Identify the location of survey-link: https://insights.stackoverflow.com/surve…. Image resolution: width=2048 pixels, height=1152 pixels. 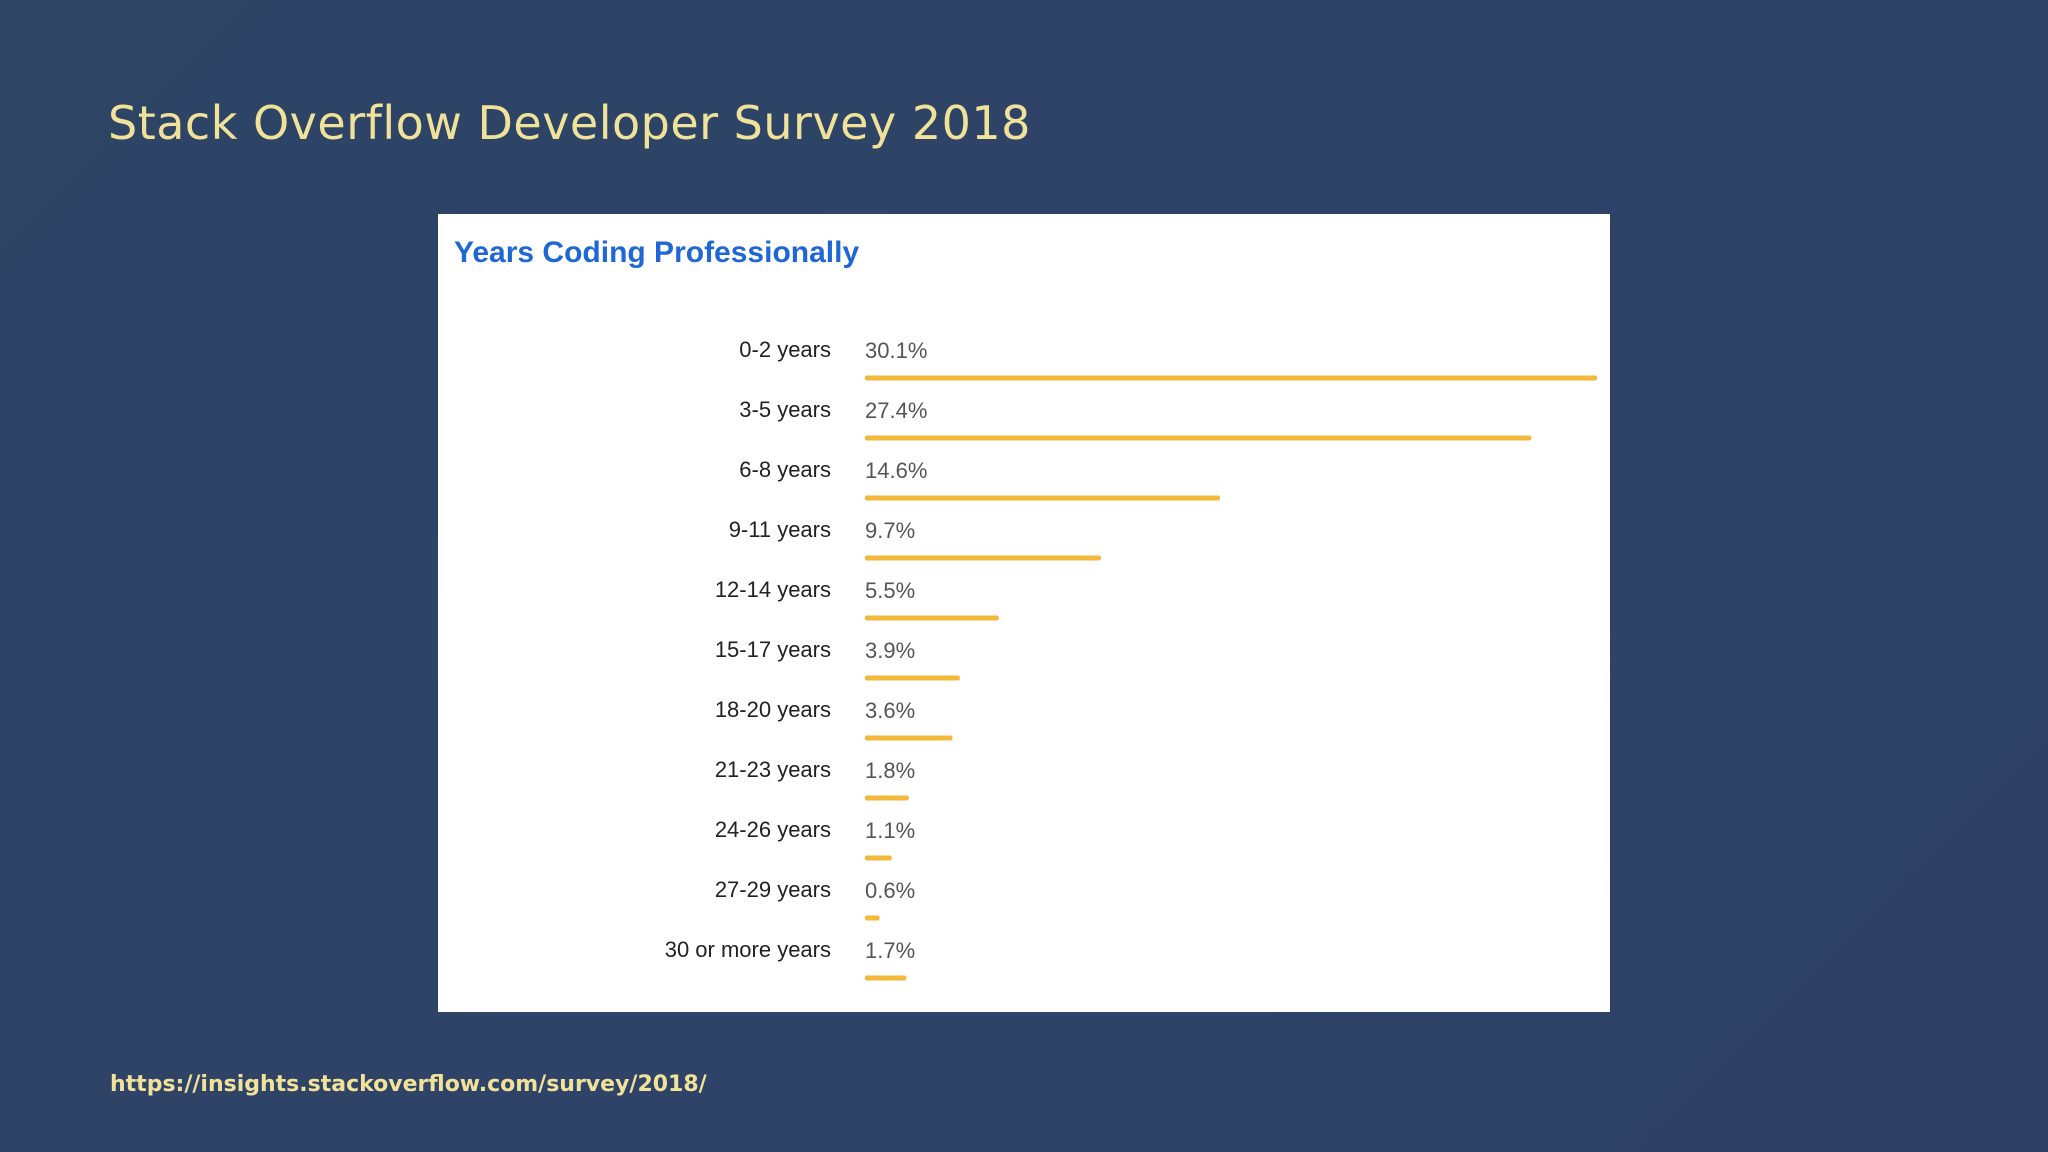
(408, 1084).